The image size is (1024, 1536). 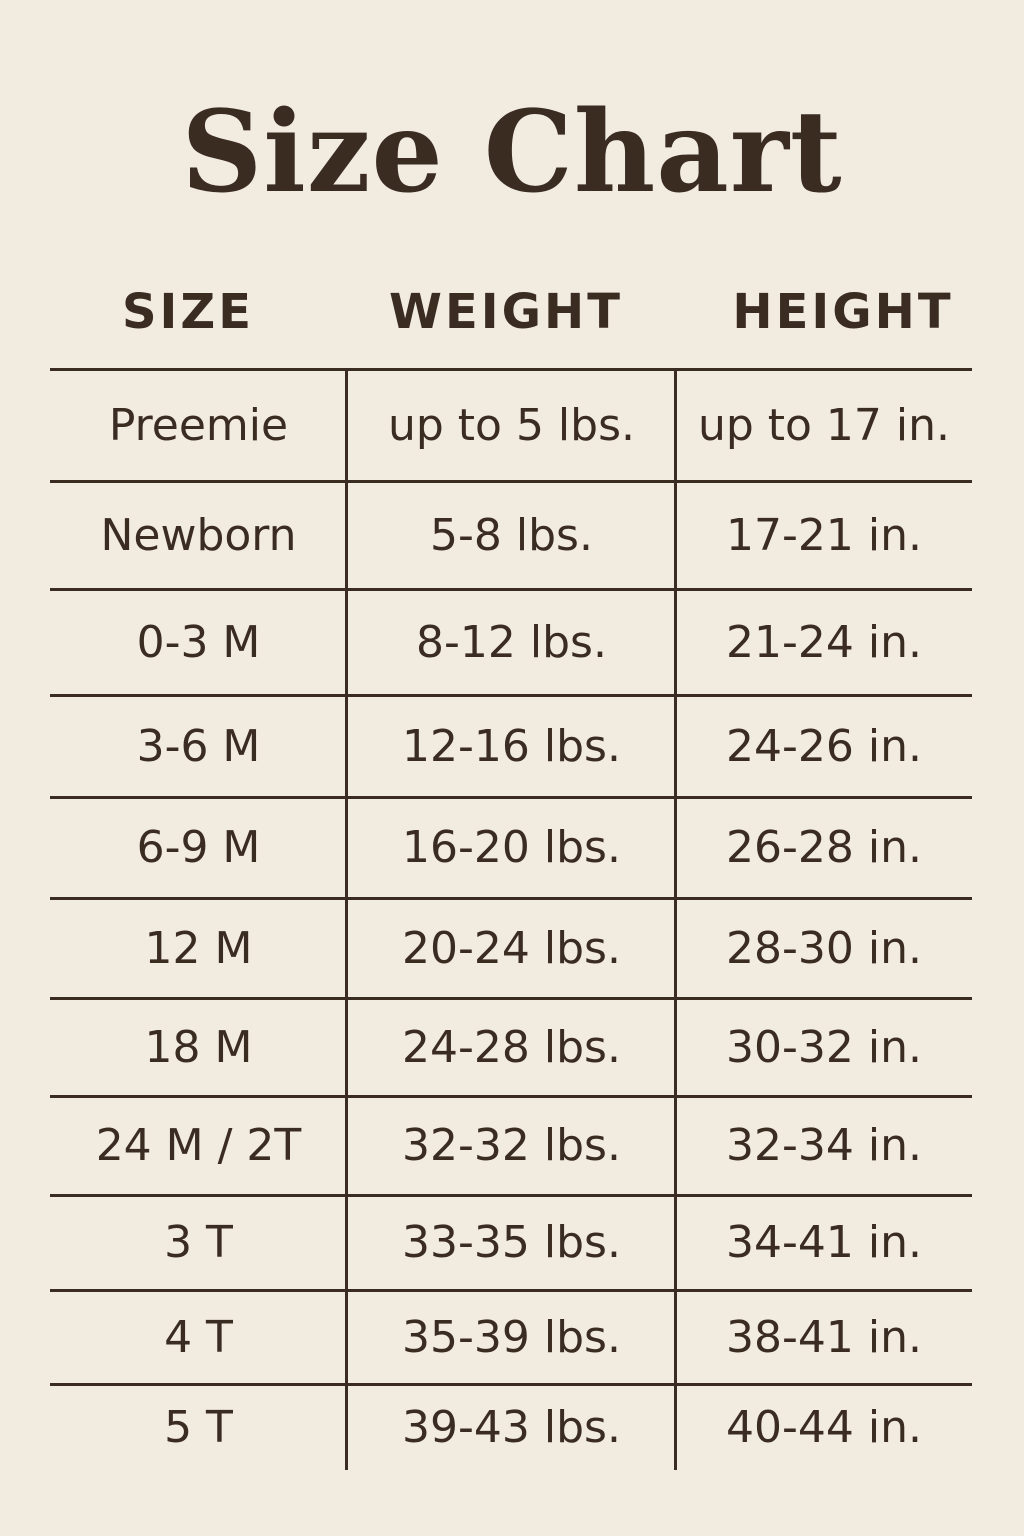 I want to click on cell-size: 24 M / 2T, so click(x=198, y=1145).